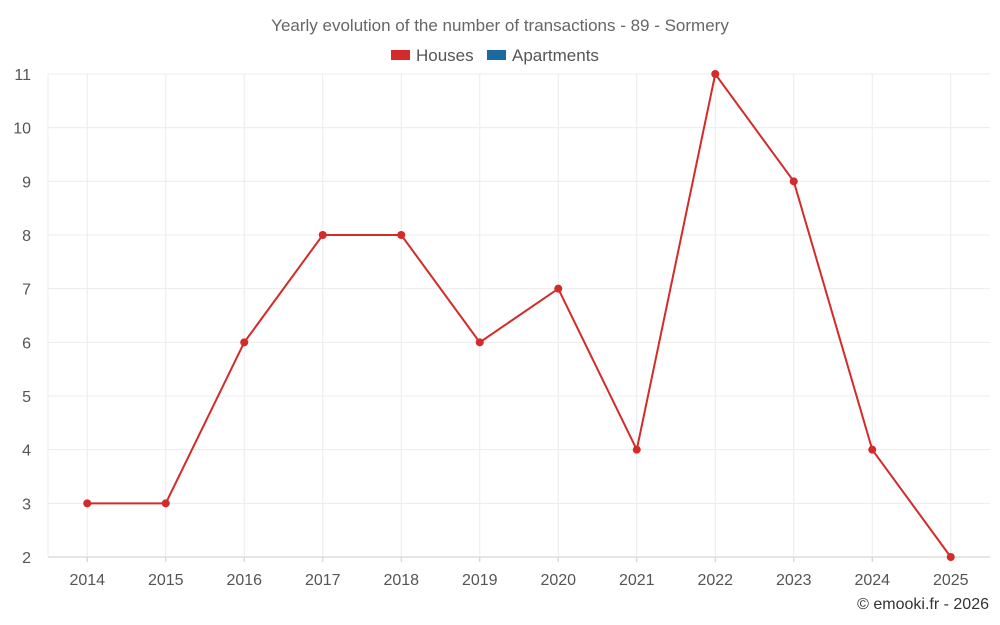  I want to click on data-point-houses-2022, so click(715, 74).